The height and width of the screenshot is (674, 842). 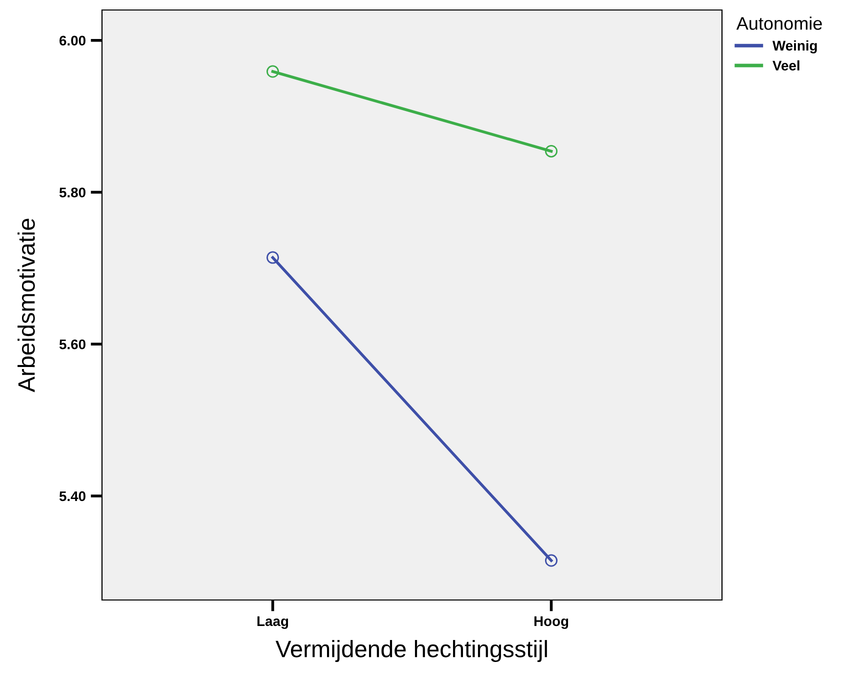 What do you see at coordinates (411, 651) in the screenshot?
I see `x-axis-title: Vermijdende hechtingsstijl` at bounding box center [411, 651].